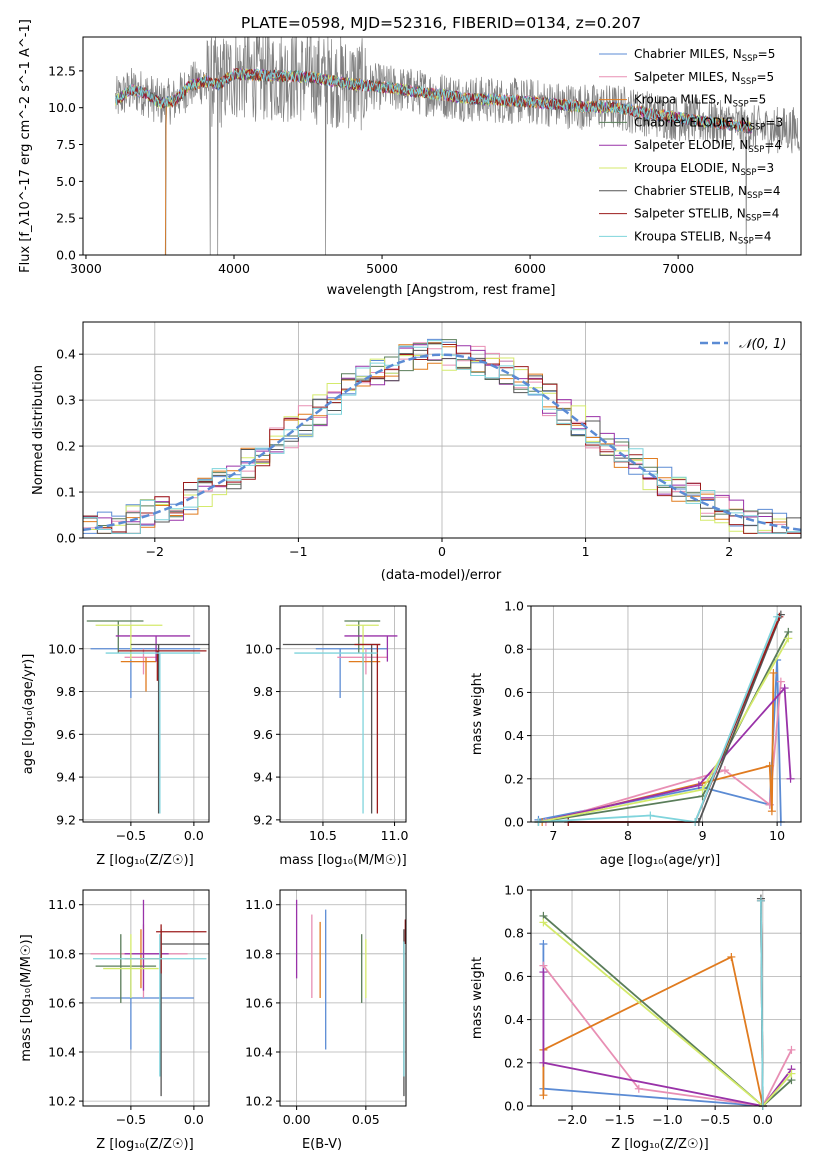  I want to click on age-vs-mass-axes: 10.5 11.0 9.2 9.4 9.6 9.8 10.0, so click(327, 724).